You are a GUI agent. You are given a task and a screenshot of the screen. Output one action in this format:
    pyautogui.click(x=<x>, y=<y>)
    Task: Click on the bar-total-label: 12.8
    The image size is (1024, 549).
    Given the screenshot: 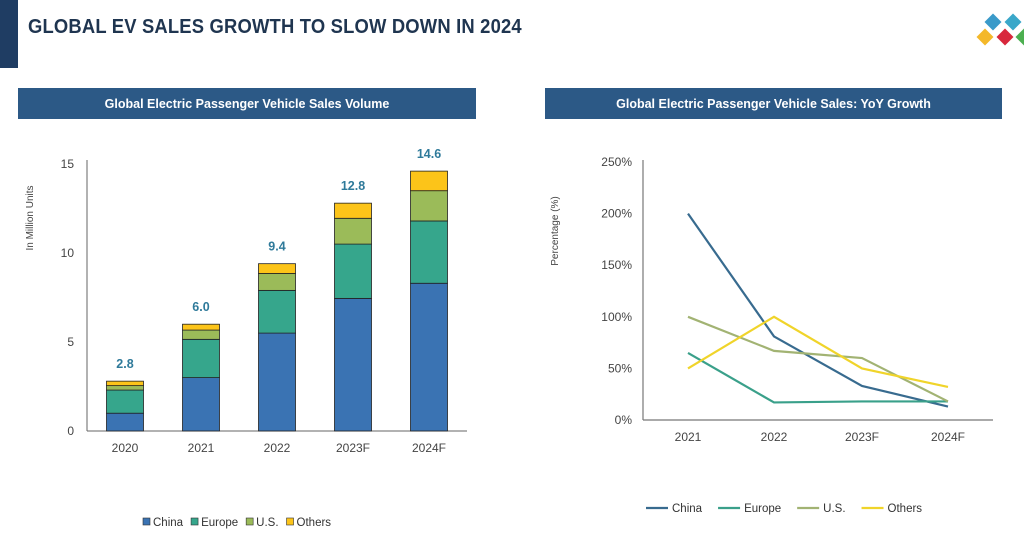 What is the action you would take?
    pyautogui.click(x=353, y=186)
    